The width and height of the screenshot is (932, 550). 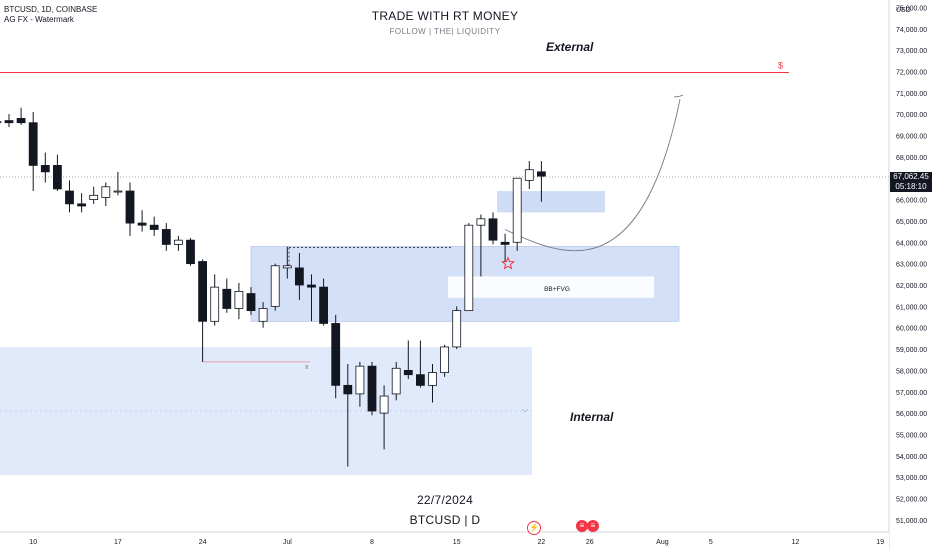 I want to click on x-tick-label: 8, so click(x=372, y=542).